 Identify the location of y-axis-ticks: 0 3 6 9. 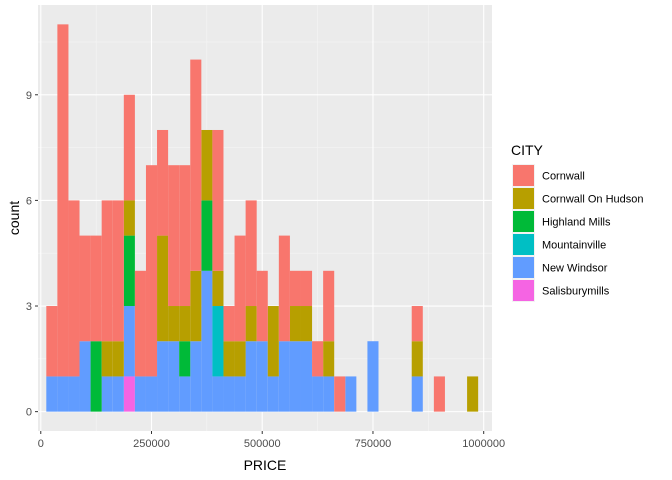
(32, 254).